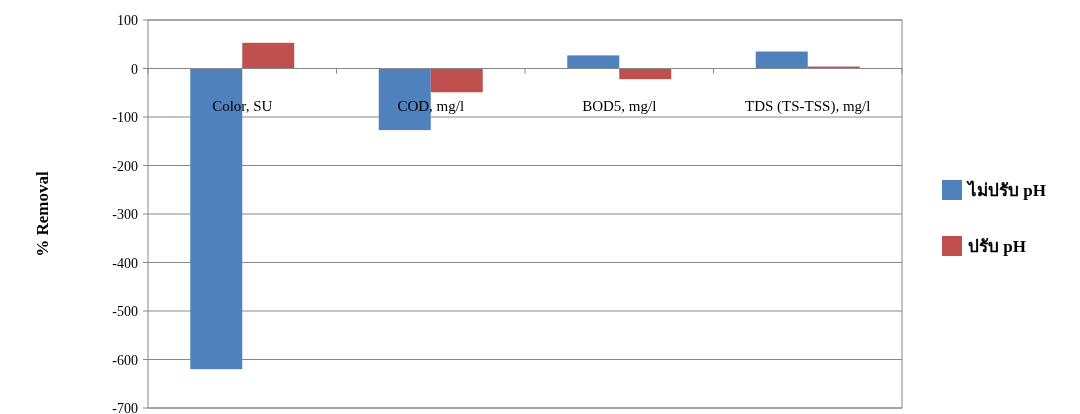 This screenshot has width=1080, height=414. Describe the element at coordinates (808, 106) in the screenshot. I see `x-tick-label: TDS (TS-TSS), mg/l` at that location.